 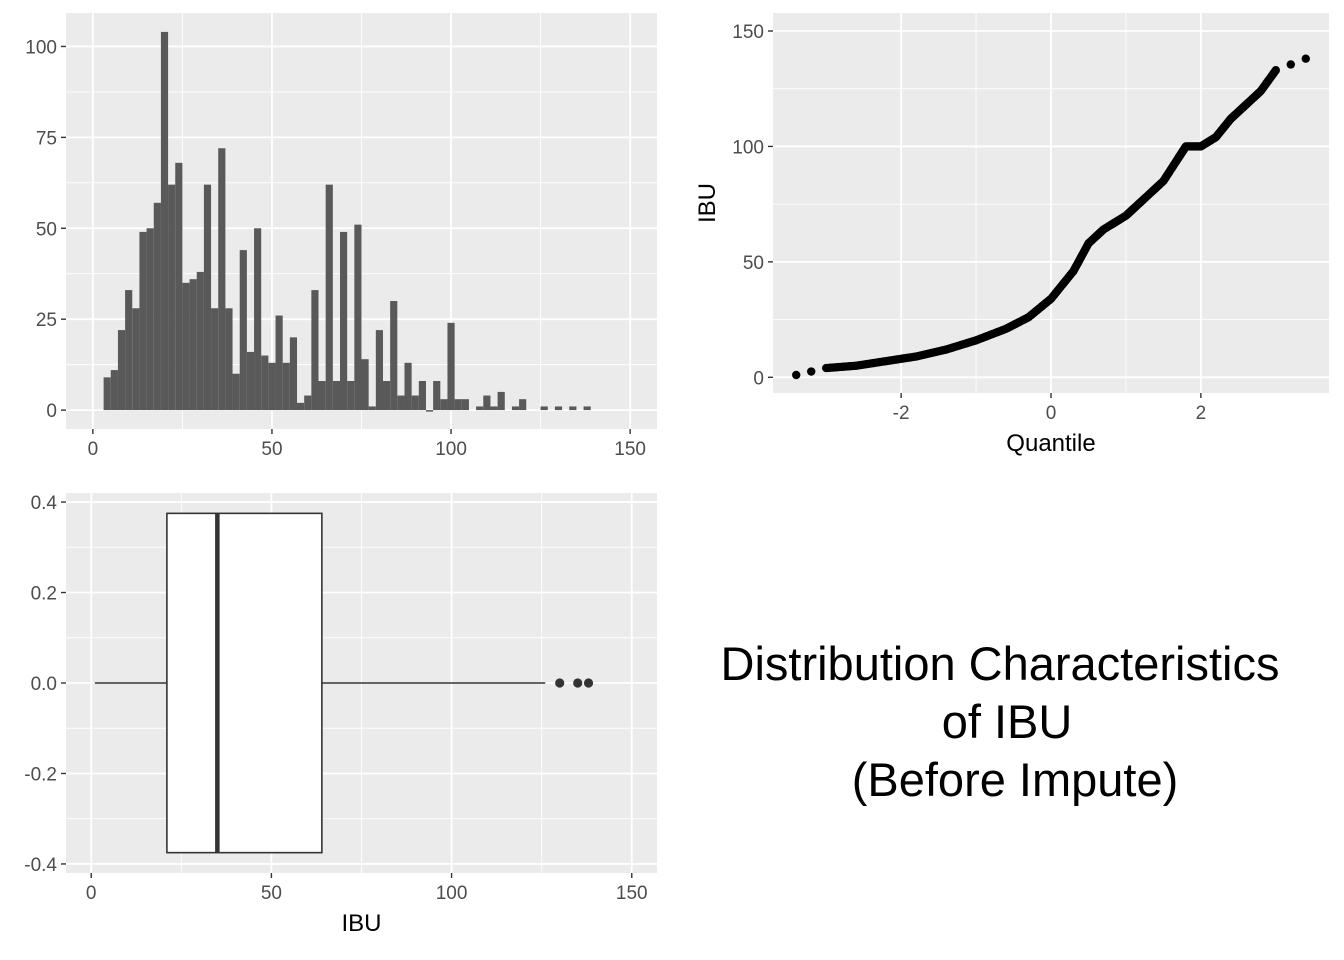 What do you see at coordinates (361, 923) in the screenshot?
I see `x-axis-title: IBU` at bounding box center [361, 923].